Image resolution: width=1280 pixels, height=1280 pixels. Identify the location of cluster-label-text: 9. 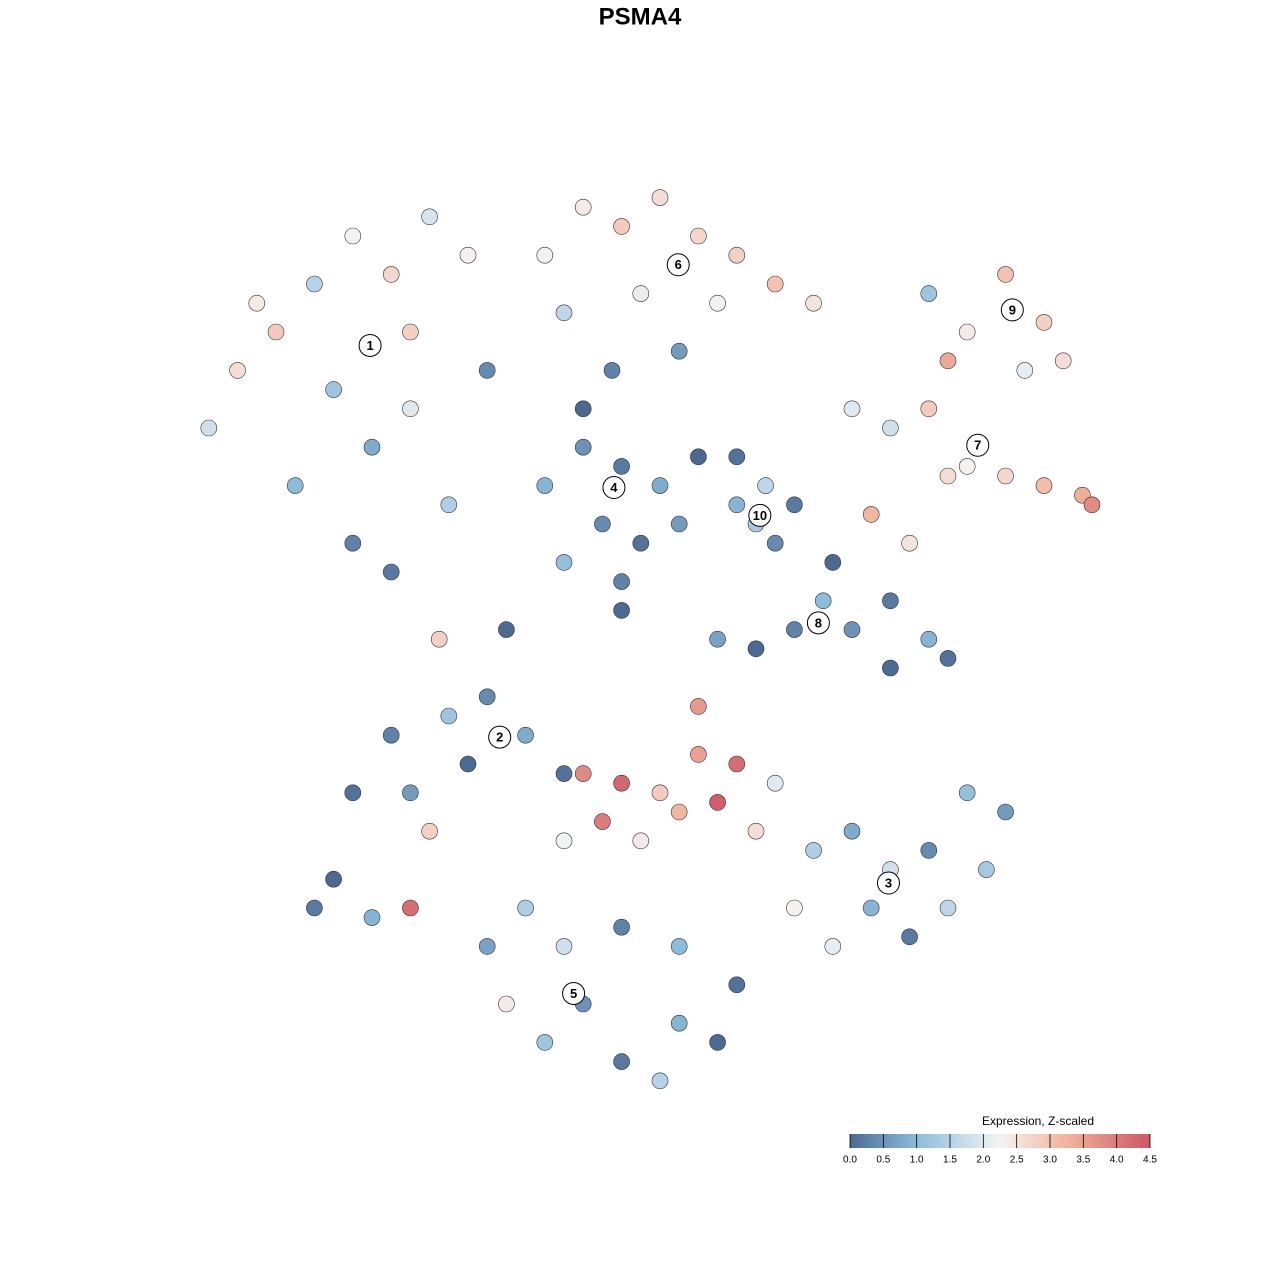
(1012, 309).